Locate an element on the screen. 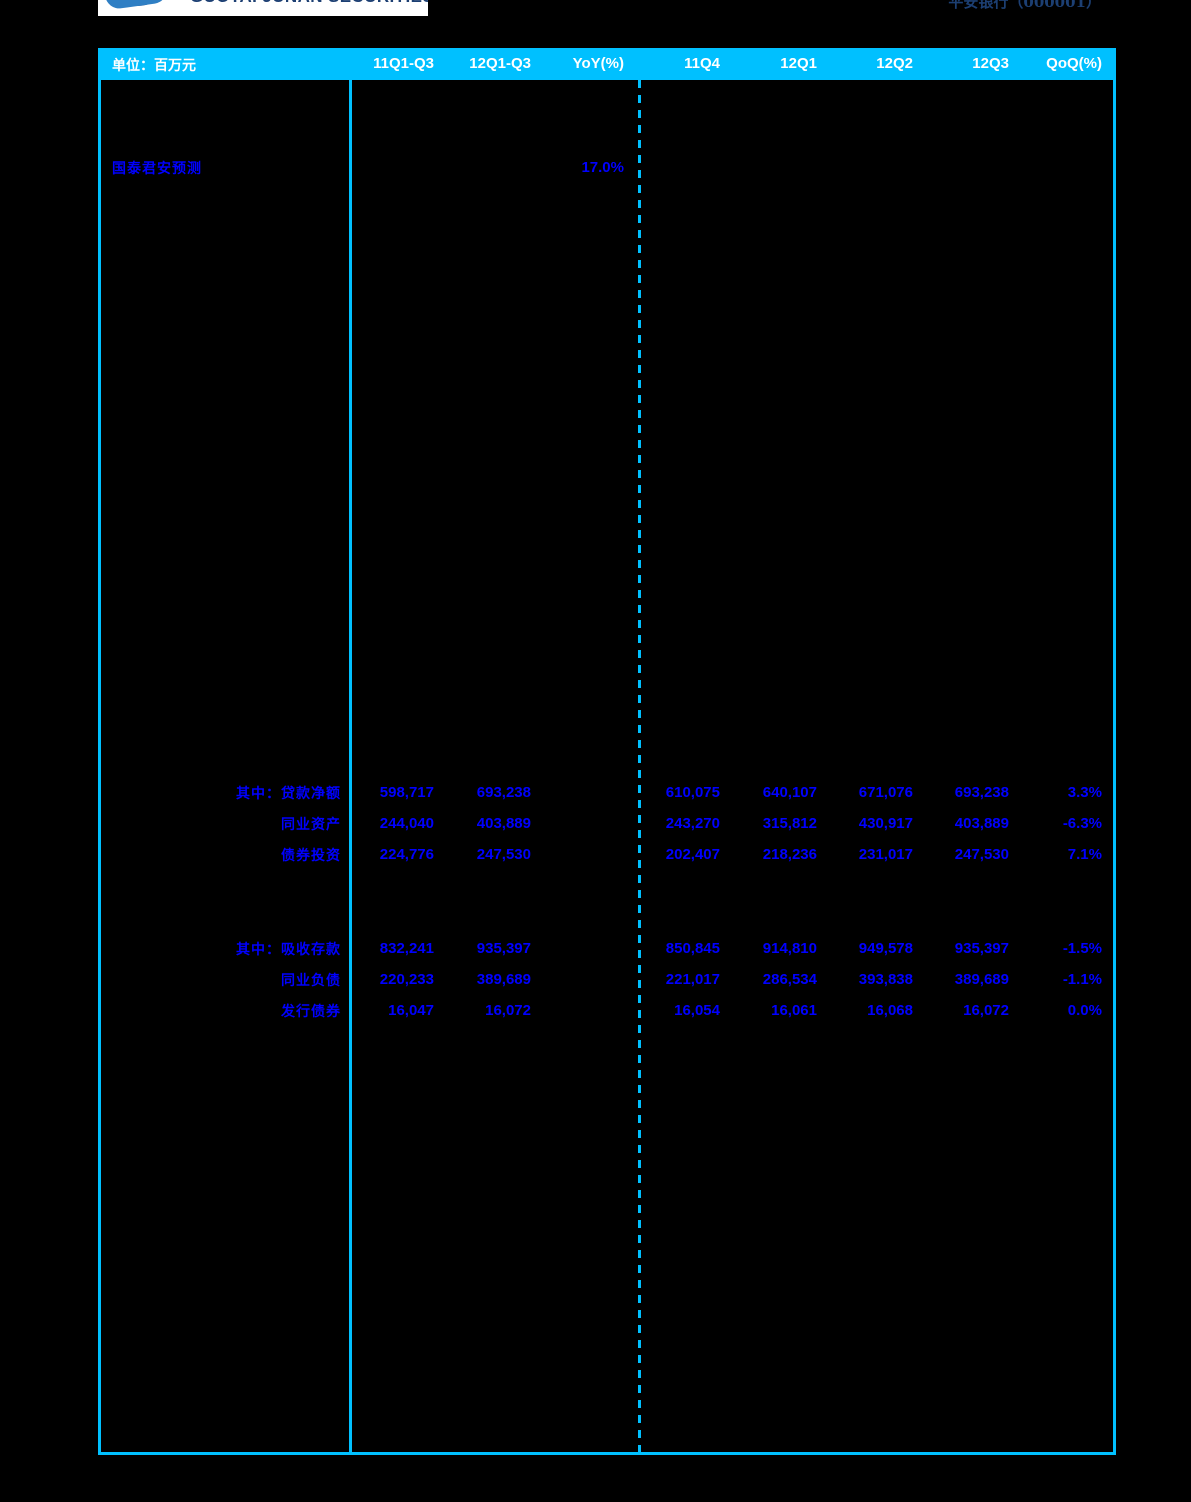 Image resolution: width=1191 pixels, height=1502 pixels. cell-r0-c11q4: 610,075 is located at coordinates (692, 792).